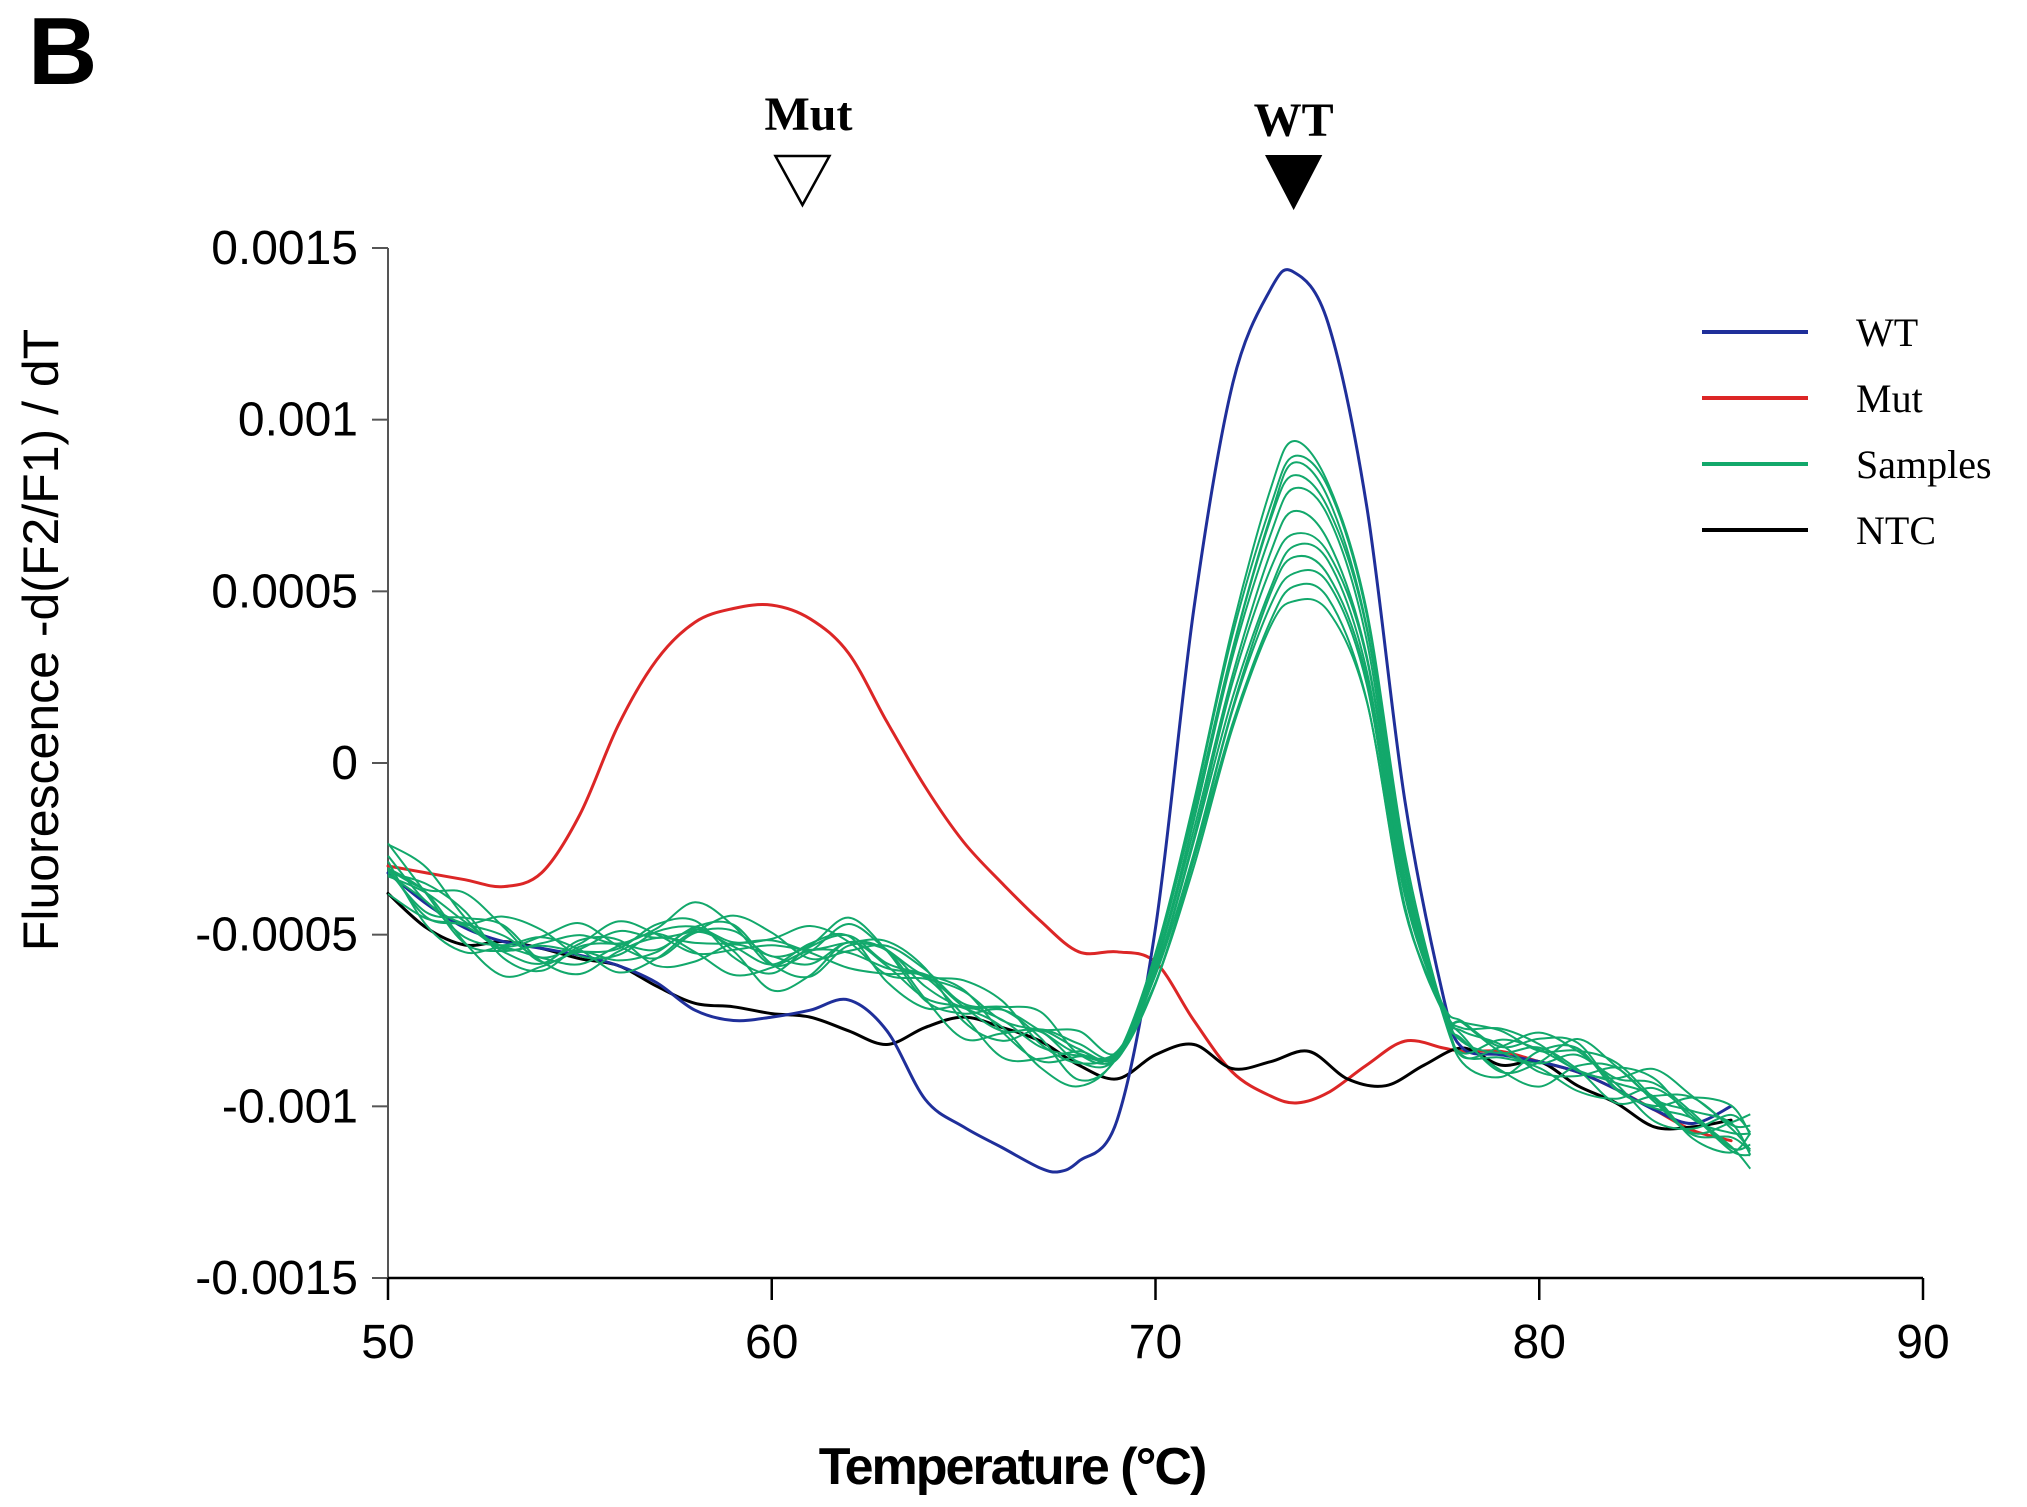 Image resolution: width=2027 pixels, height=1507 pixels. What do you see at coordinates (1887, 332) in the screenshot?
I see `legend-label-wt: WT` at bounding box center [1887, 332].